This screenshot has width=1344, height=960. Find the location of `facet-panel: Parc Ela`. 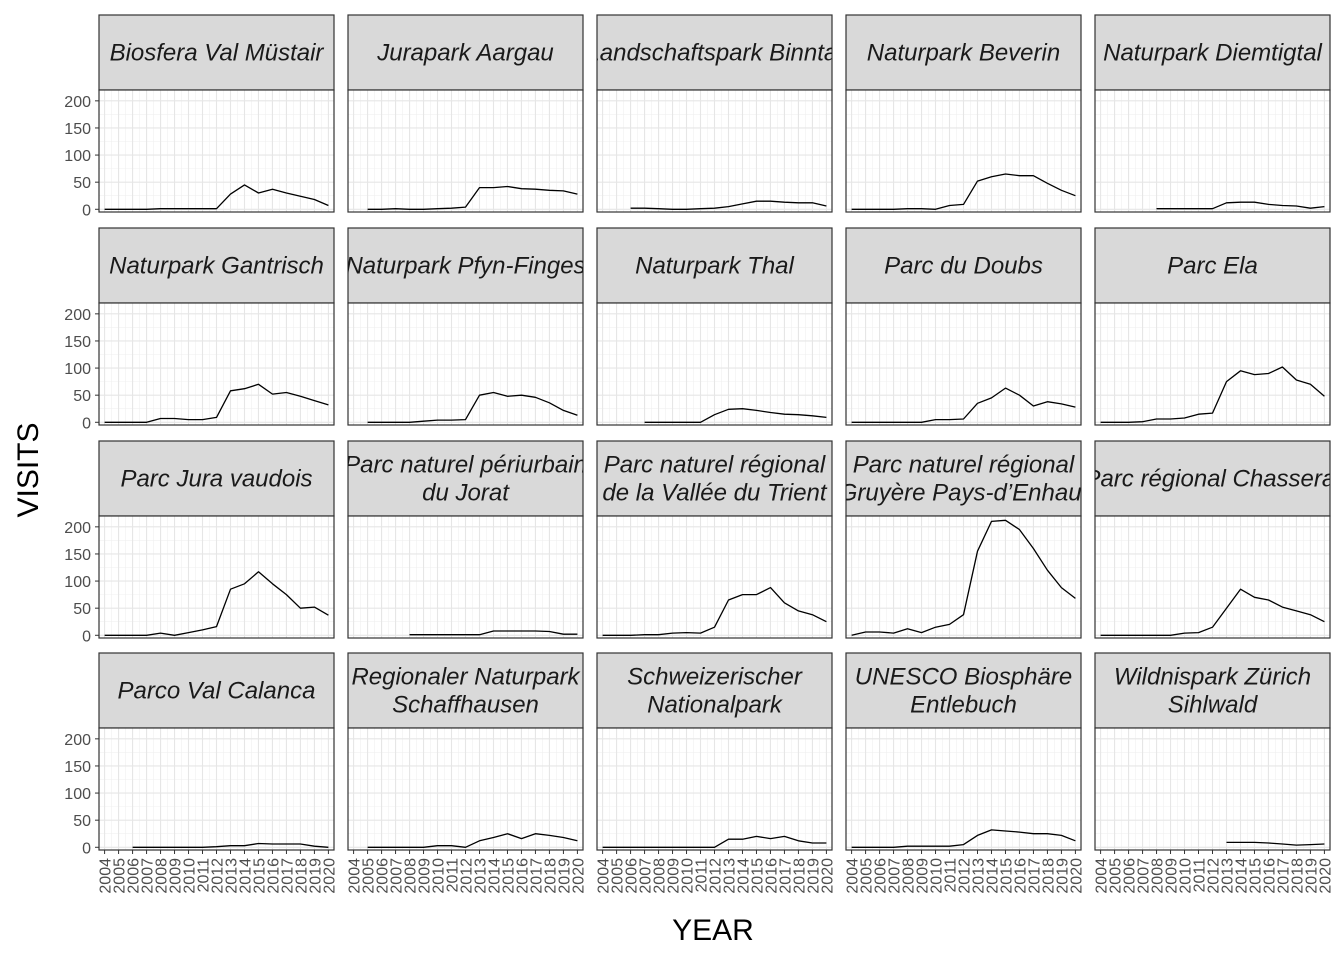

facet-panel: Parc Ela is located at coordinates (1212, 326).